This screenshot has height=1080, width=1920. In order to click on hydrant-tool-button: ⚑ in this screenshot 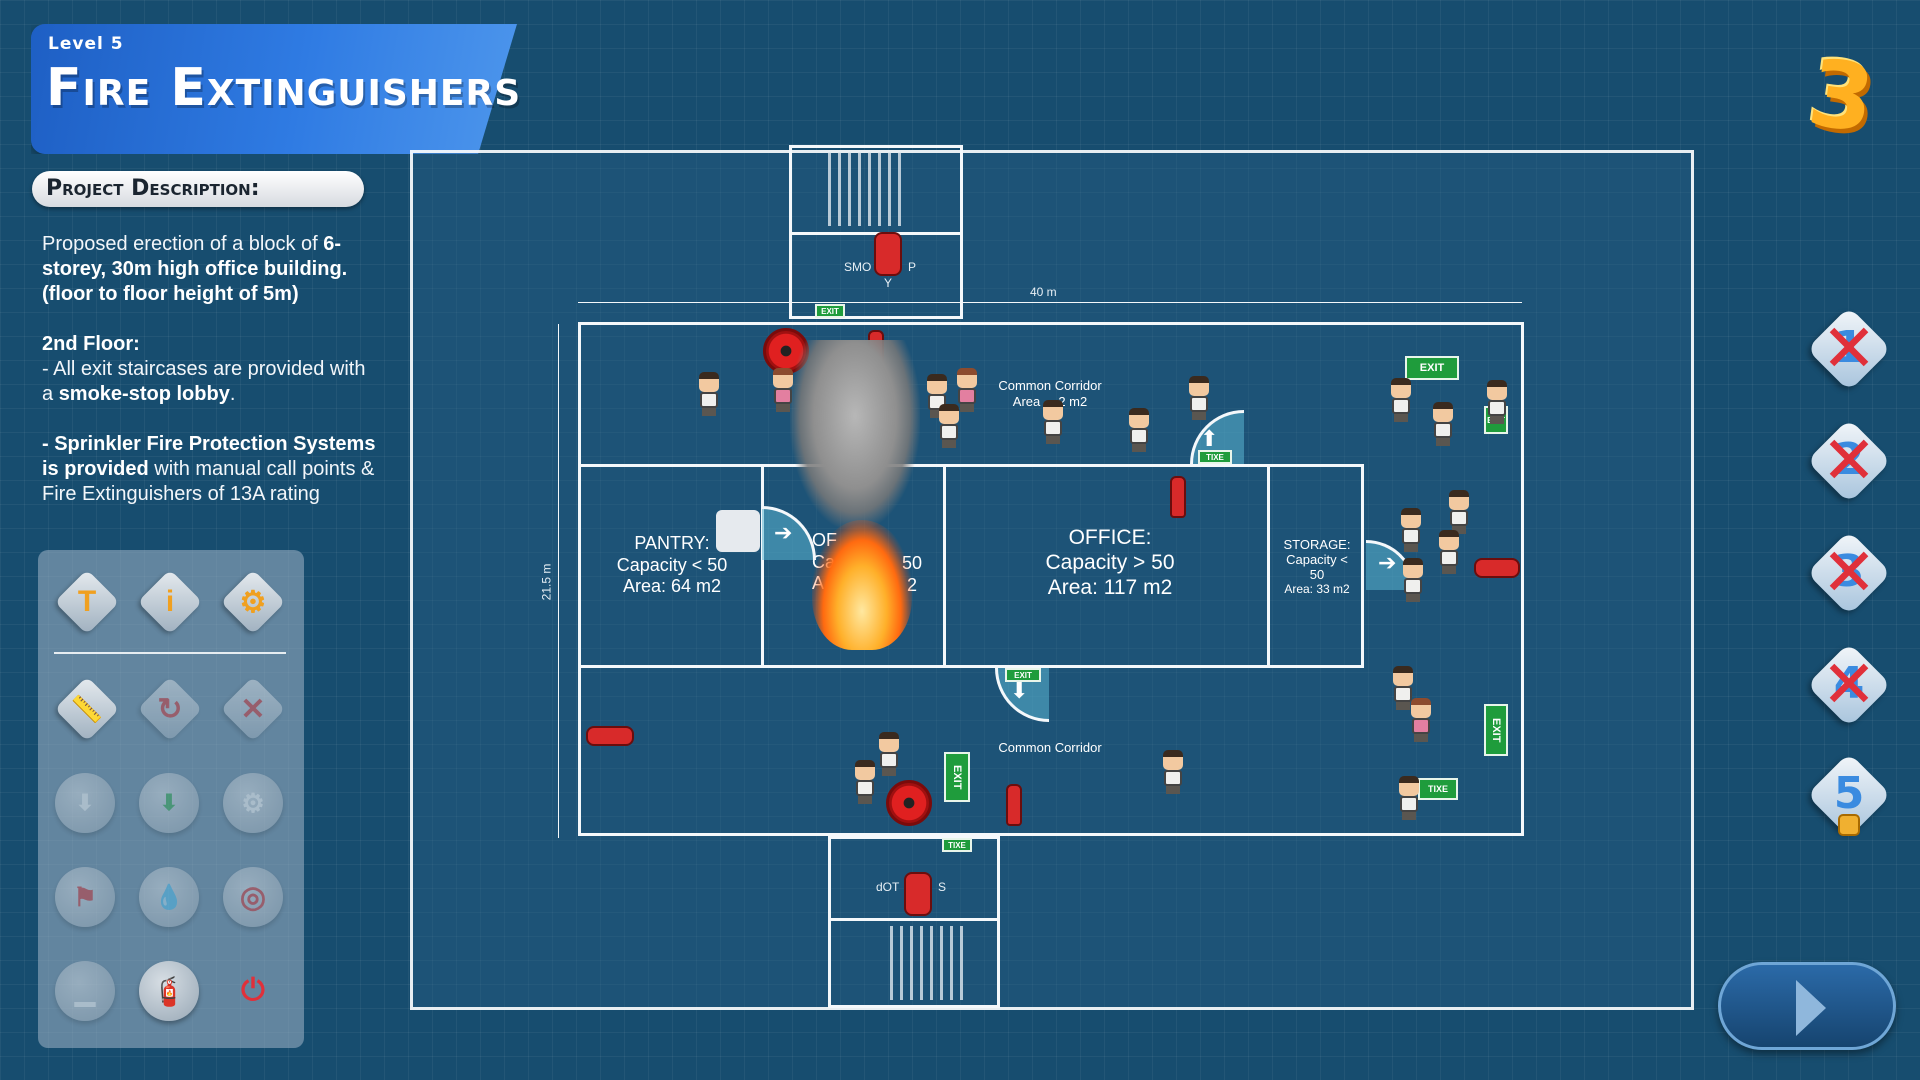, I will do `click(85, 897)`.